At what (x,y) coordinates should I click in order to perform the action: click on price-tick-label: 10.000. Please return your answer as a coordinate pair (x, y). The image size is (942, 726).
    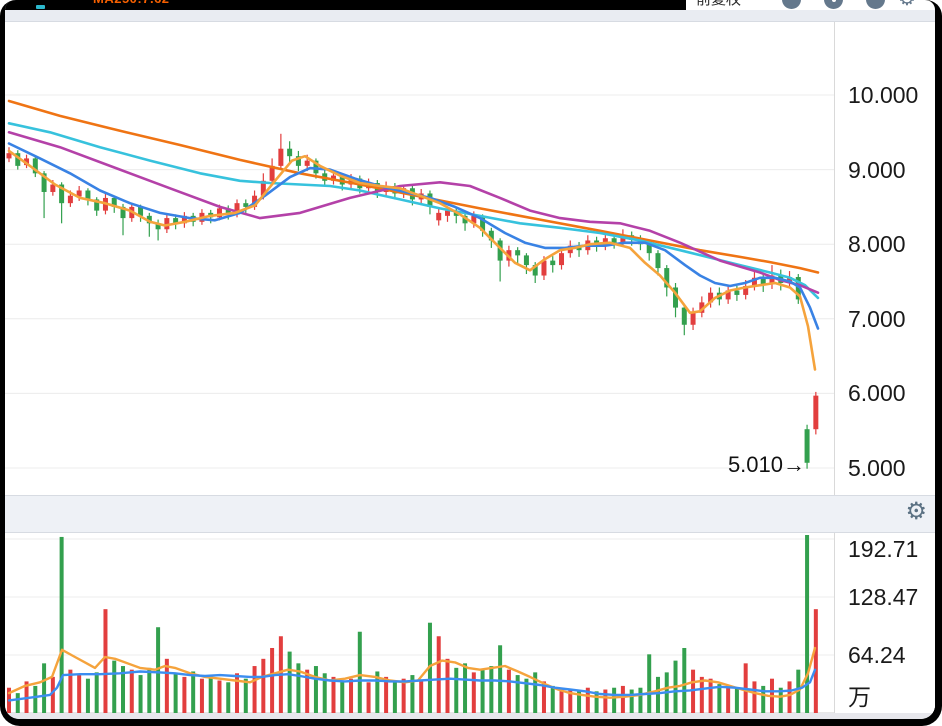
    Looking at the image, I should click on (883, 95).